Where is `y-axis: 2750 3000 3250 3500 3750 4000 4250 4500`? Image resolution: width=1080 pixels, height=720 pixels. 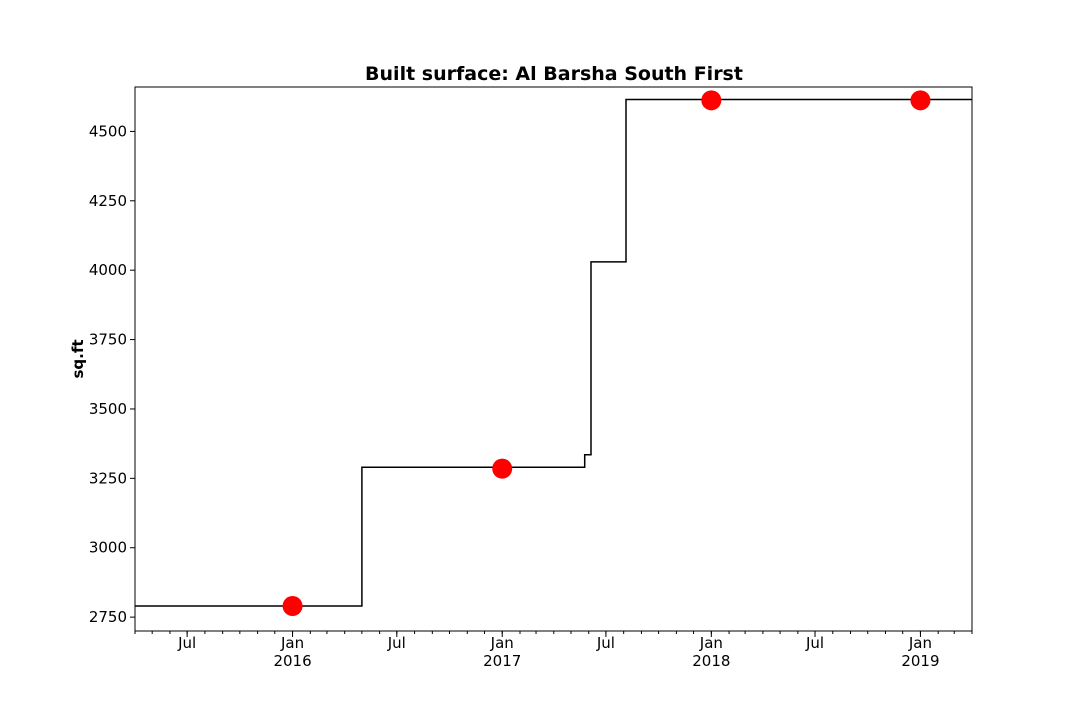 y-axis: 2750 3000 3250 3500 3750 4000 4250 4500 is located at coordinates (112, 374).